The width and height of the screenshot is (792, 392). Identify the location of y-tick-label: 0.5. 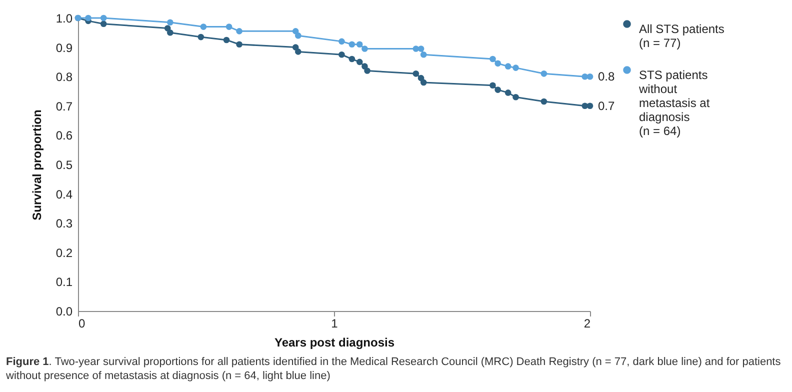
(64, 165).